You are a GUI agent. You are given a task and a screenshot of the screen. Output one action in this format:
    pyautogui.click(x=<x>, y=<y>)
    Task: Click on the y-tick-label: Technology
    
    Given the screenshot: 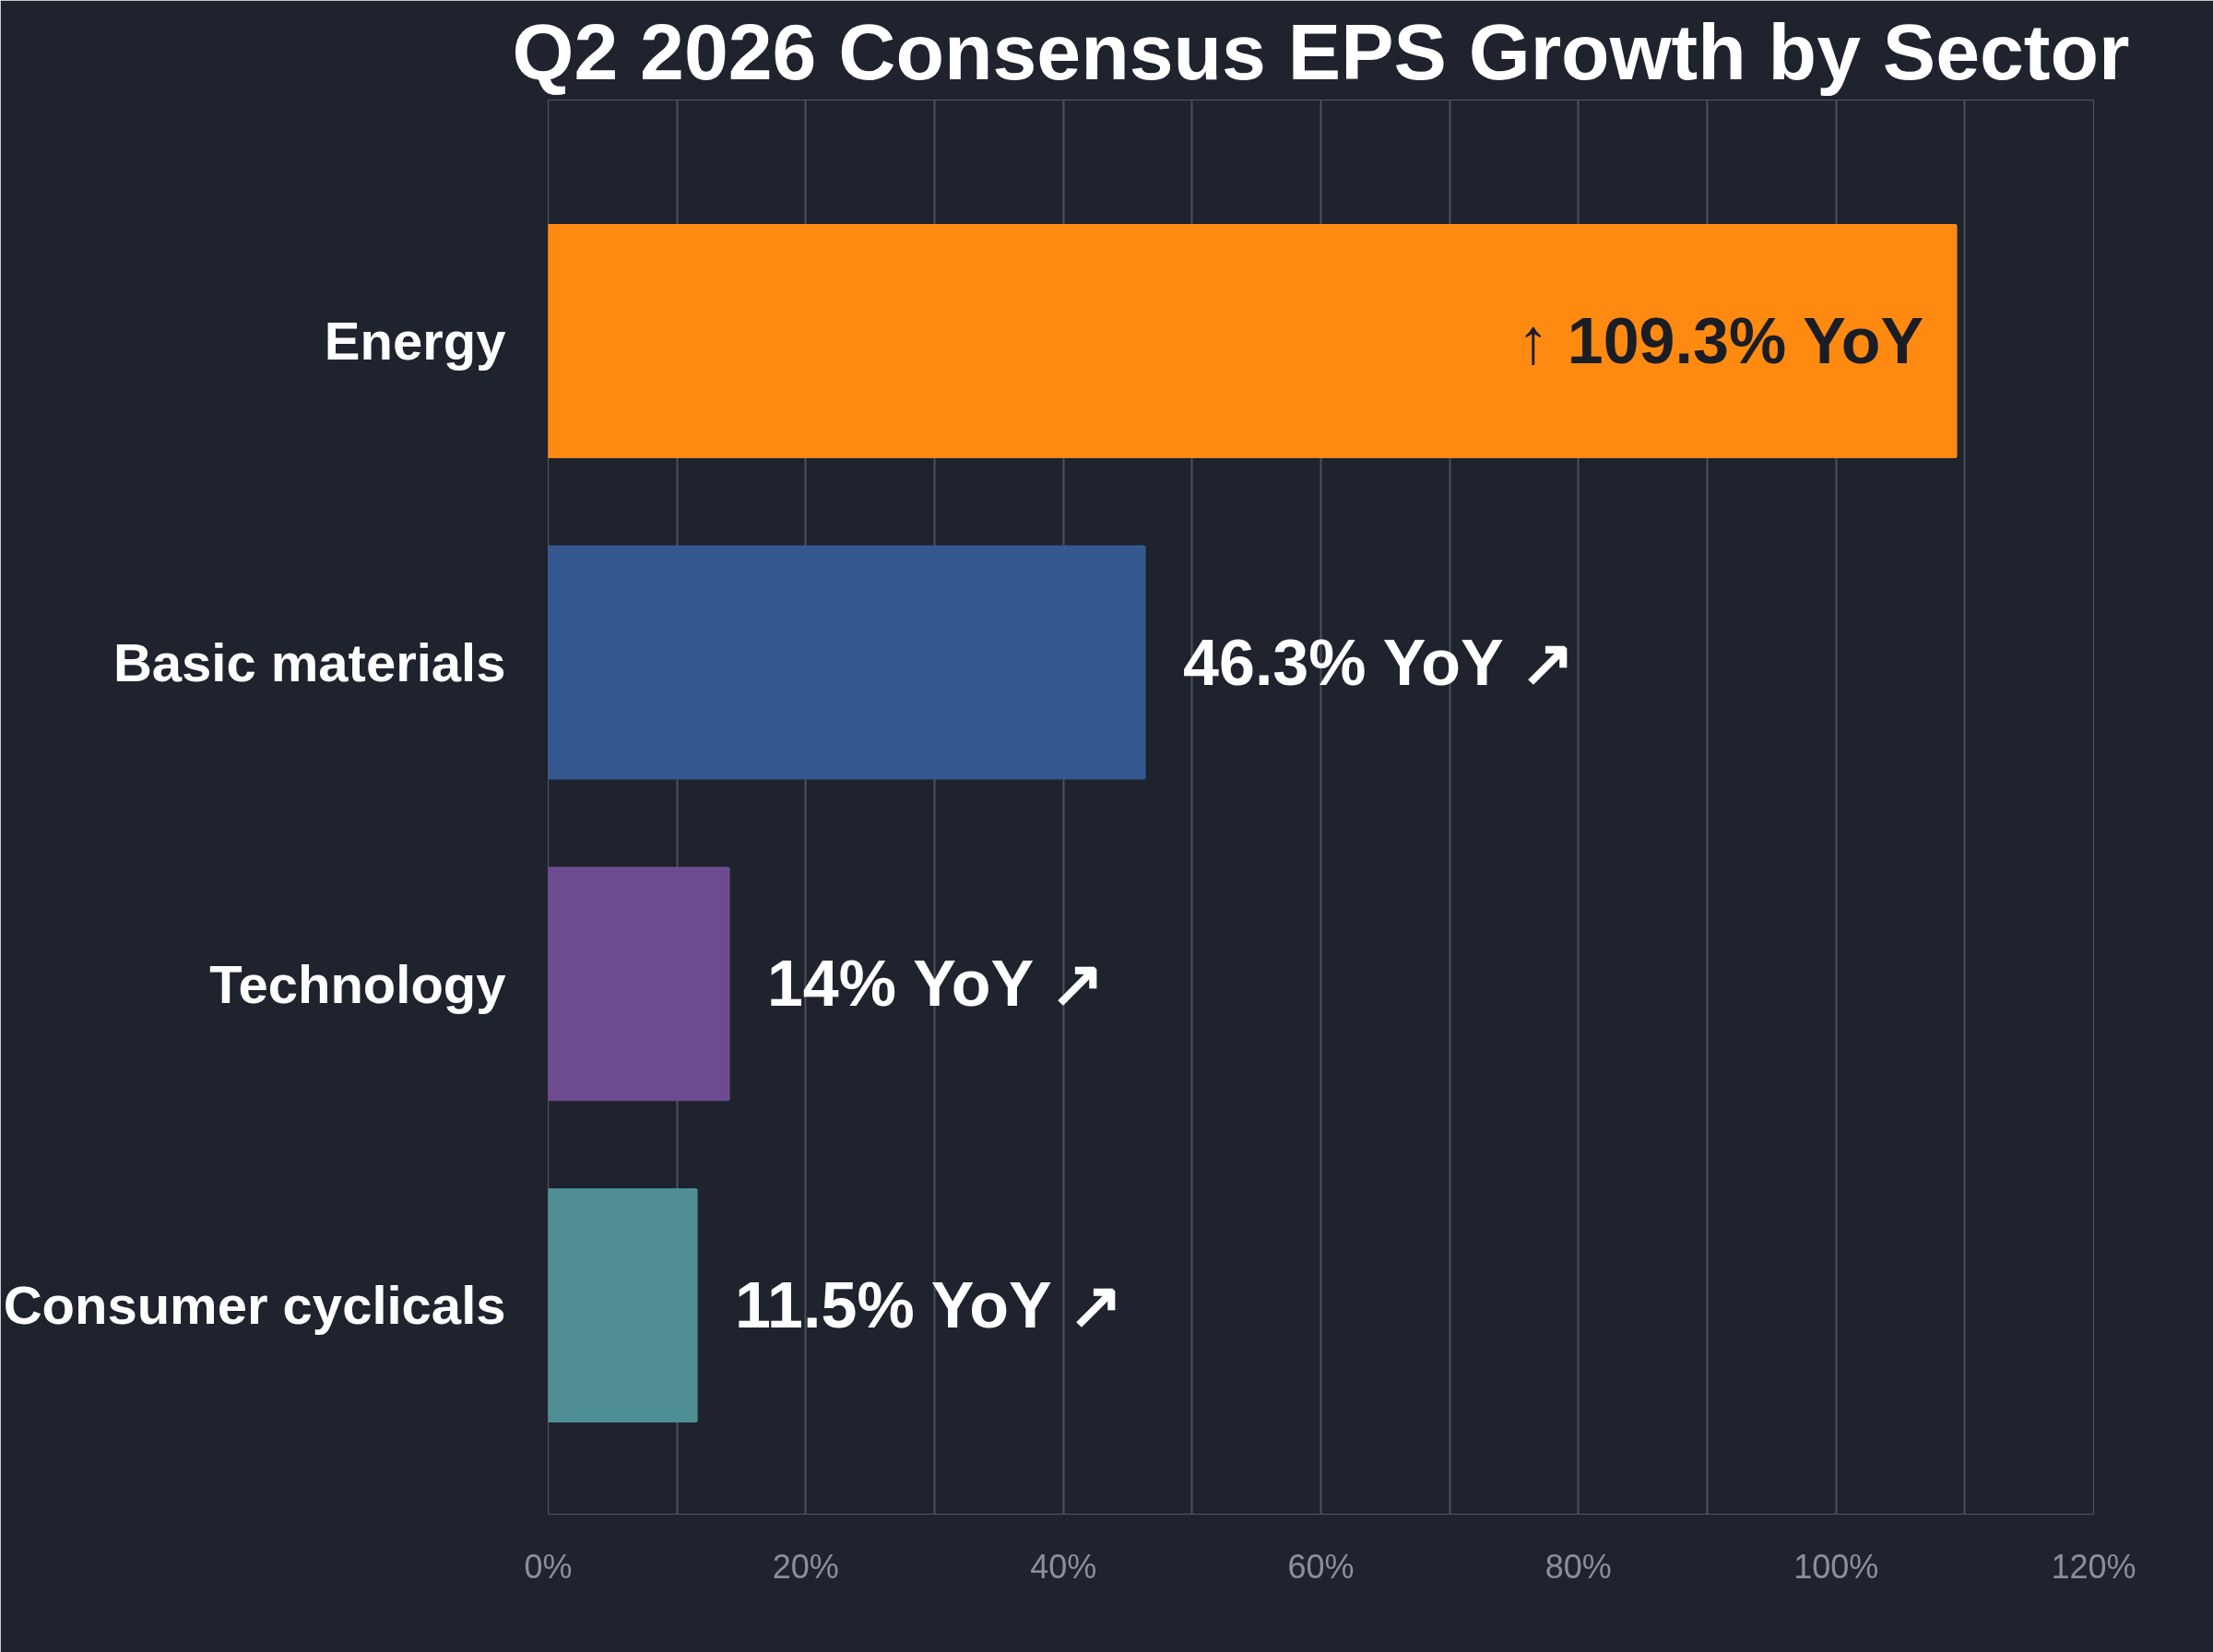 What is the action you would take?
    pyautogui.click(x=357, y=984)
    